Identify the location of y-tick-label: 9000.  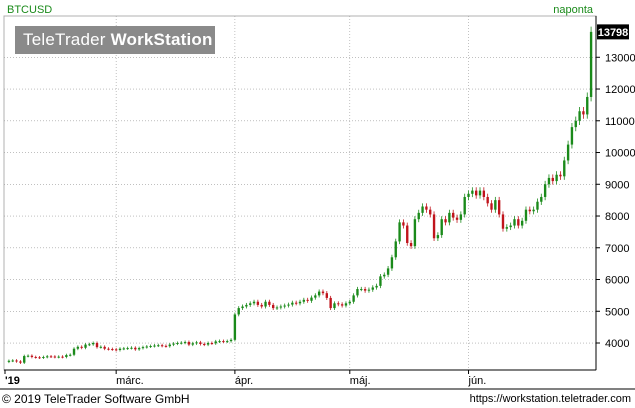
(617, 185).